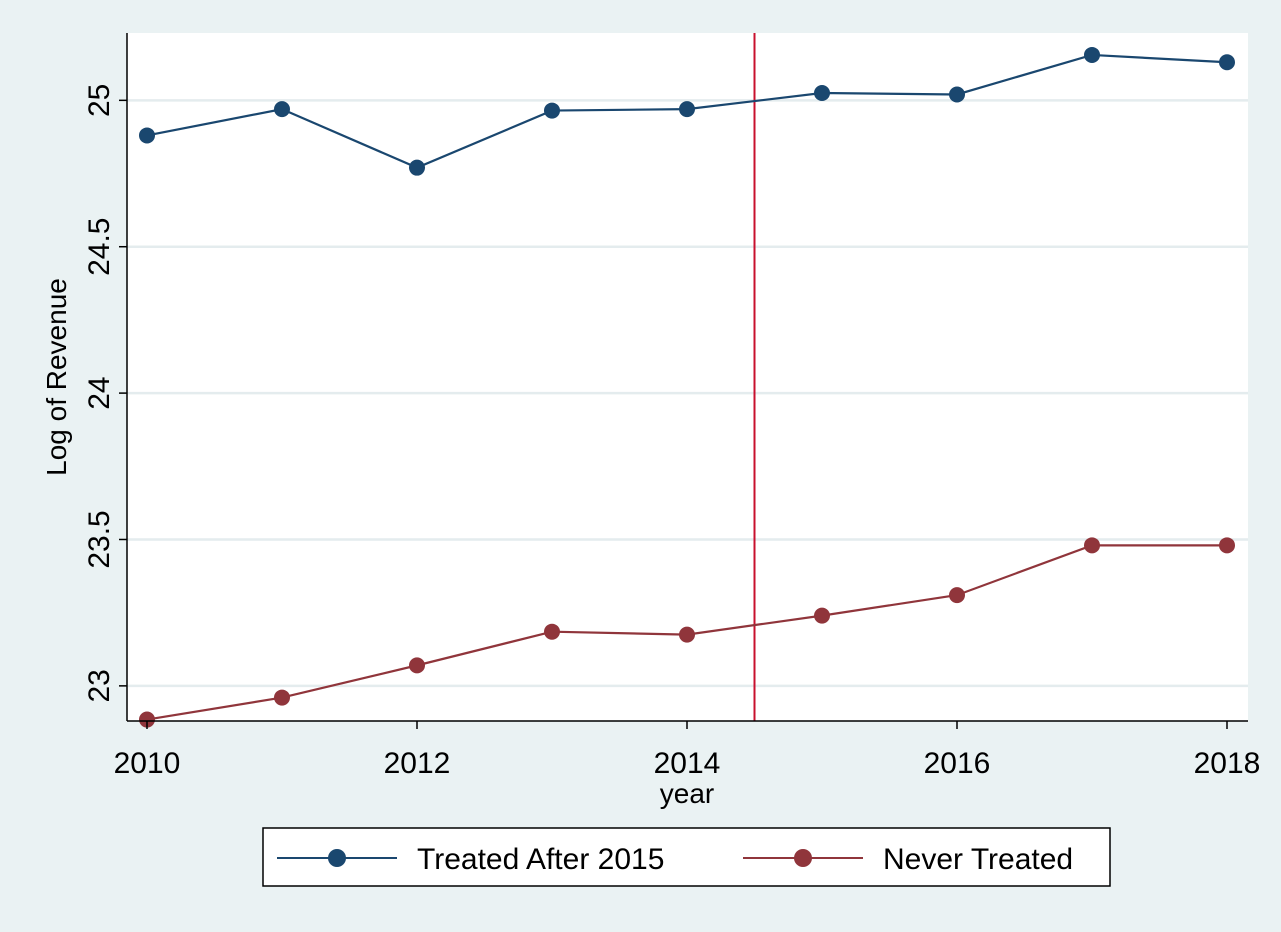  Describe the element at coordinates (56, 377) in the screenshot. I see `y-axis-title: Log of Revenue` at that location.